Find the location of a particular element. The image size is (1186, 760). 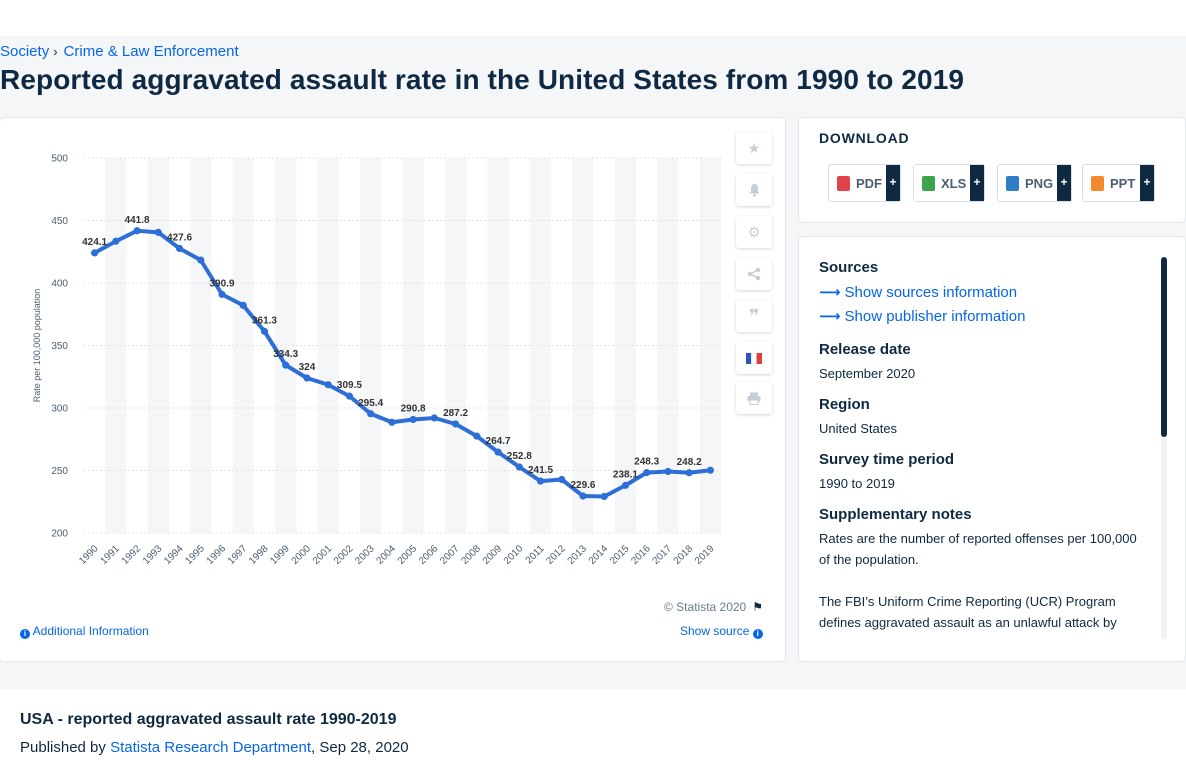

x-tick-label: 2007 is located at coordinates (450, 555).